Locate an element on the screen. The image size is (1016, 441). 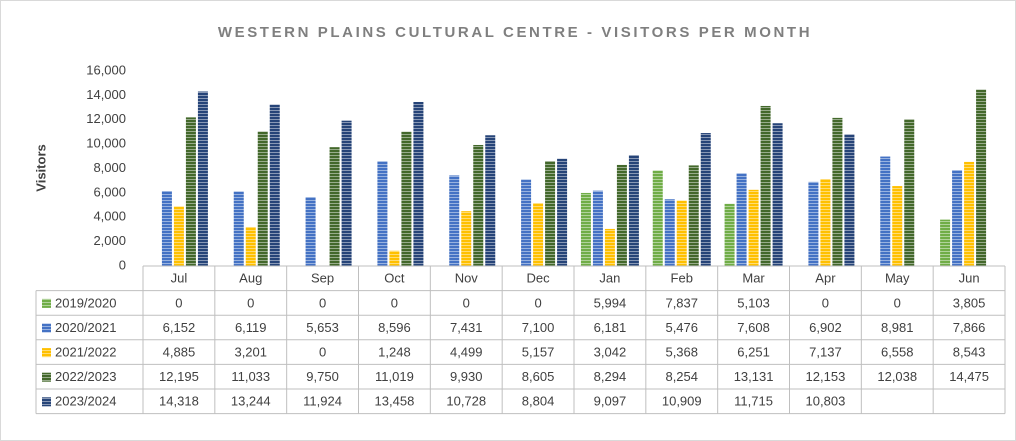
table-value: 6,119 is located at coordinates (251, 327).